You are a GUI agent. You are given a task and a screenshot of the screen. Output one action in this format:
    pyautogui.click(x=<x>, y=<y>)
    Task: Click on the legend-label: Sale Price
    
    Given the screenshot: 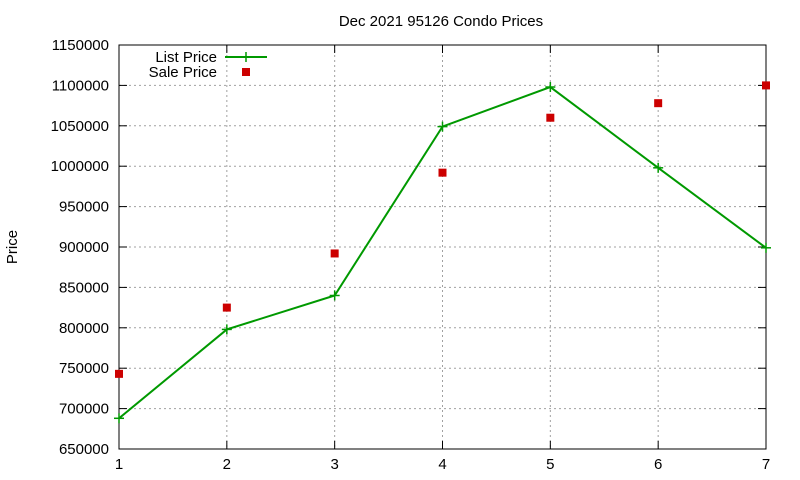 What is the action you would take?
    pyautogui.click(x=183, y=72)
    